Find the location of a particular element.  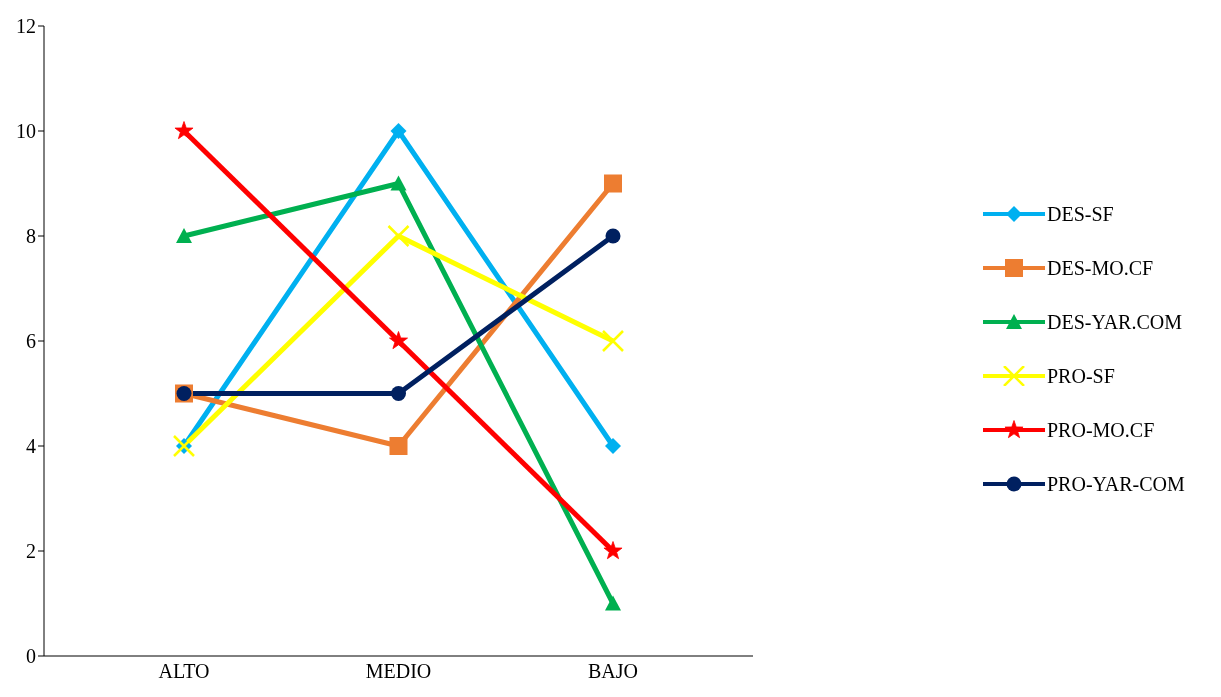

legend-label: DES-MO.CF is located at coordinates (1100, 268).